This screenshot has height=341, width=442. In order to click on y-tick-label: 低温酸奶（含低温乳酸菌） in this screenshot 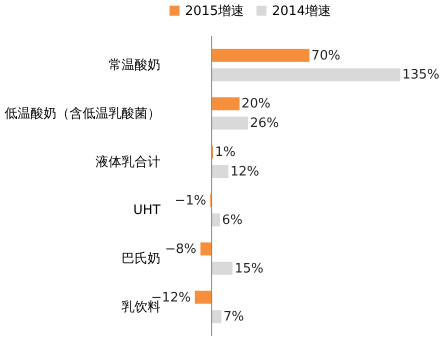, I will do `click(82, 114)`.